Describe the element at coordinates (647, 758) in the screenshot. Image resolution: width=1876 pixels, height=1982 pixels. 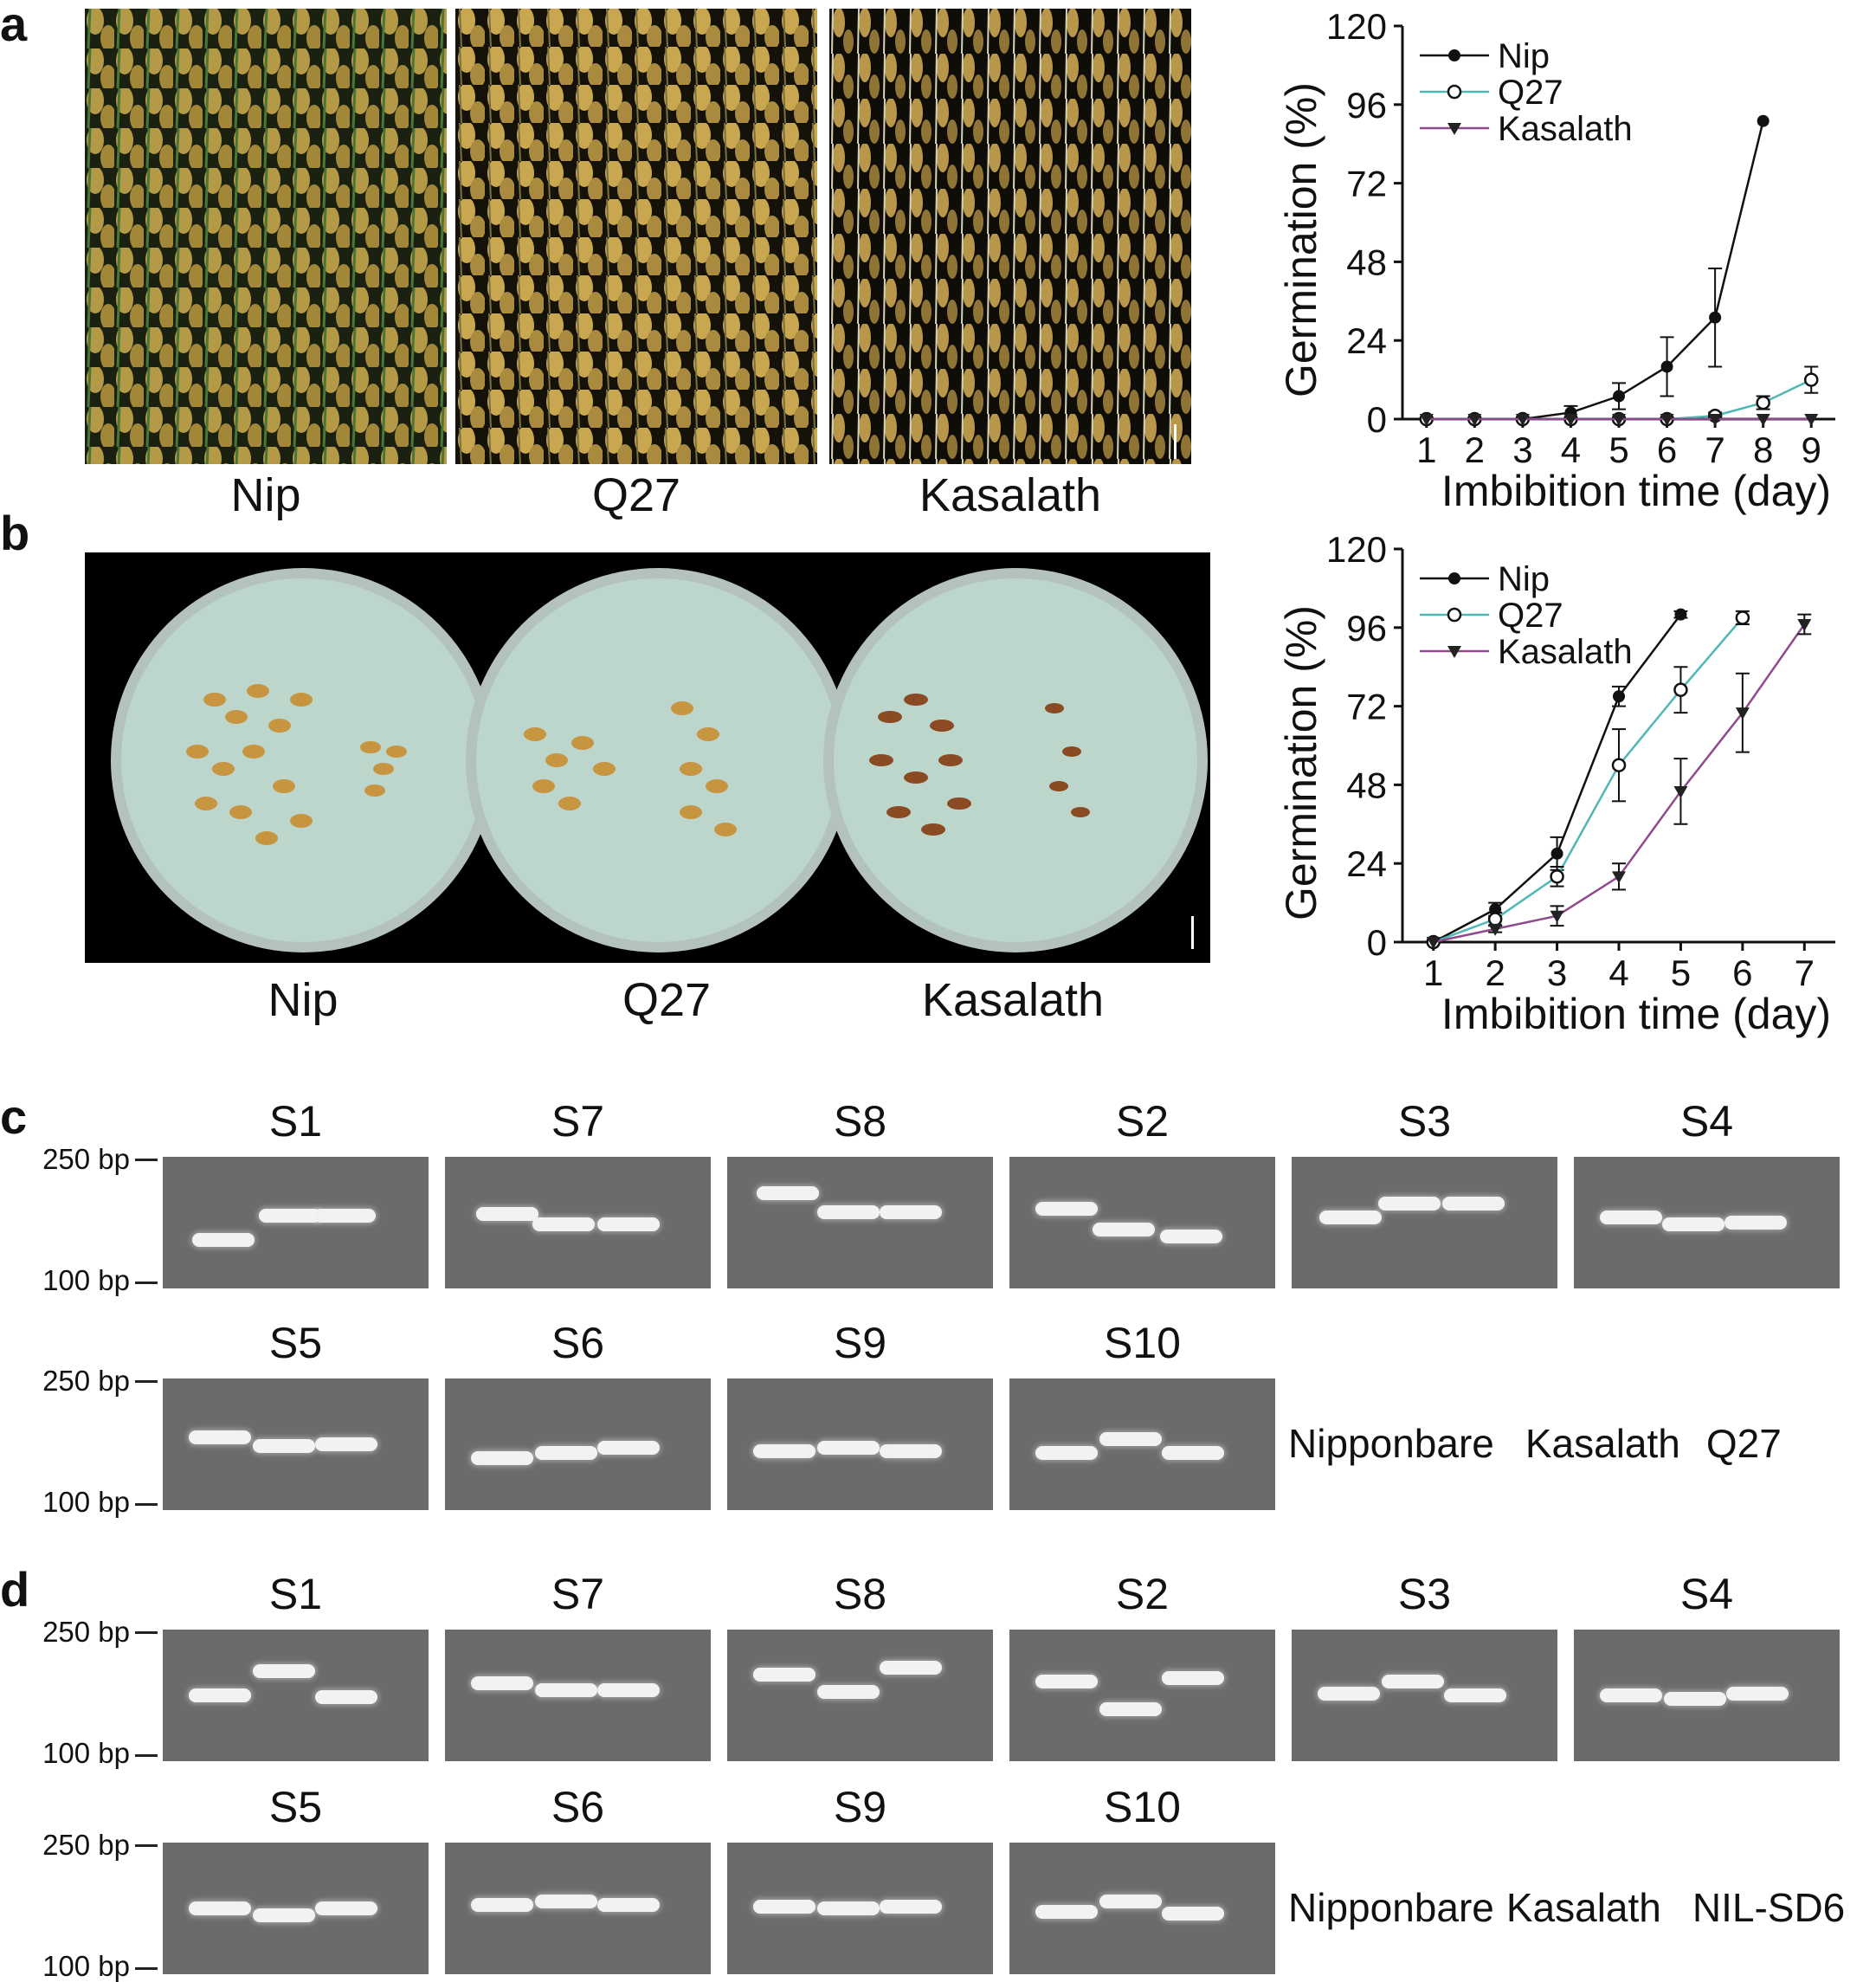
I see `petri-dish-photo` at that location.